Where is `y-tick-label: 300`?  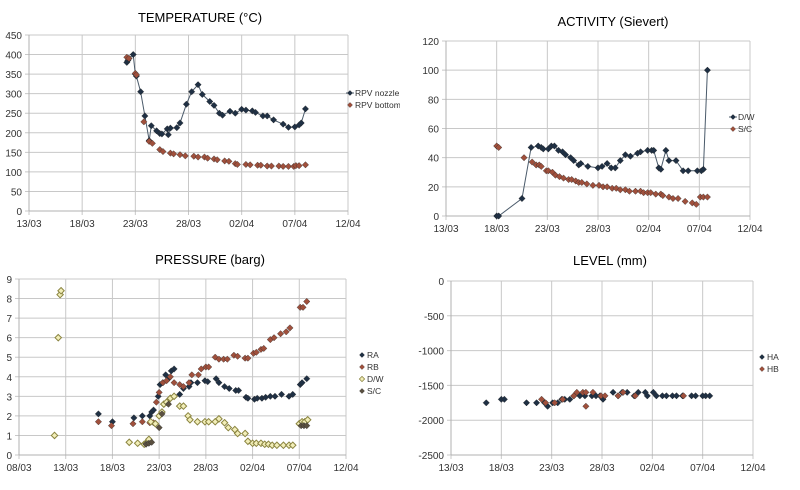 y-tick-label: 300 is located at coordinates (13, 95).